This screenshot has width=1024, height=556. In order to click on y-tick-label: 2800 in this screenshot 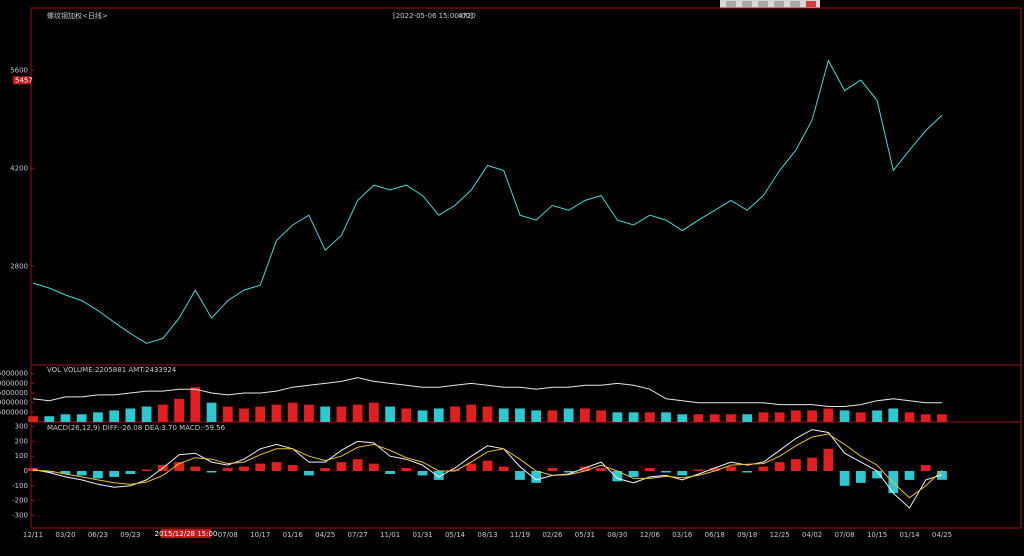, I will do `click(19, 266)`.